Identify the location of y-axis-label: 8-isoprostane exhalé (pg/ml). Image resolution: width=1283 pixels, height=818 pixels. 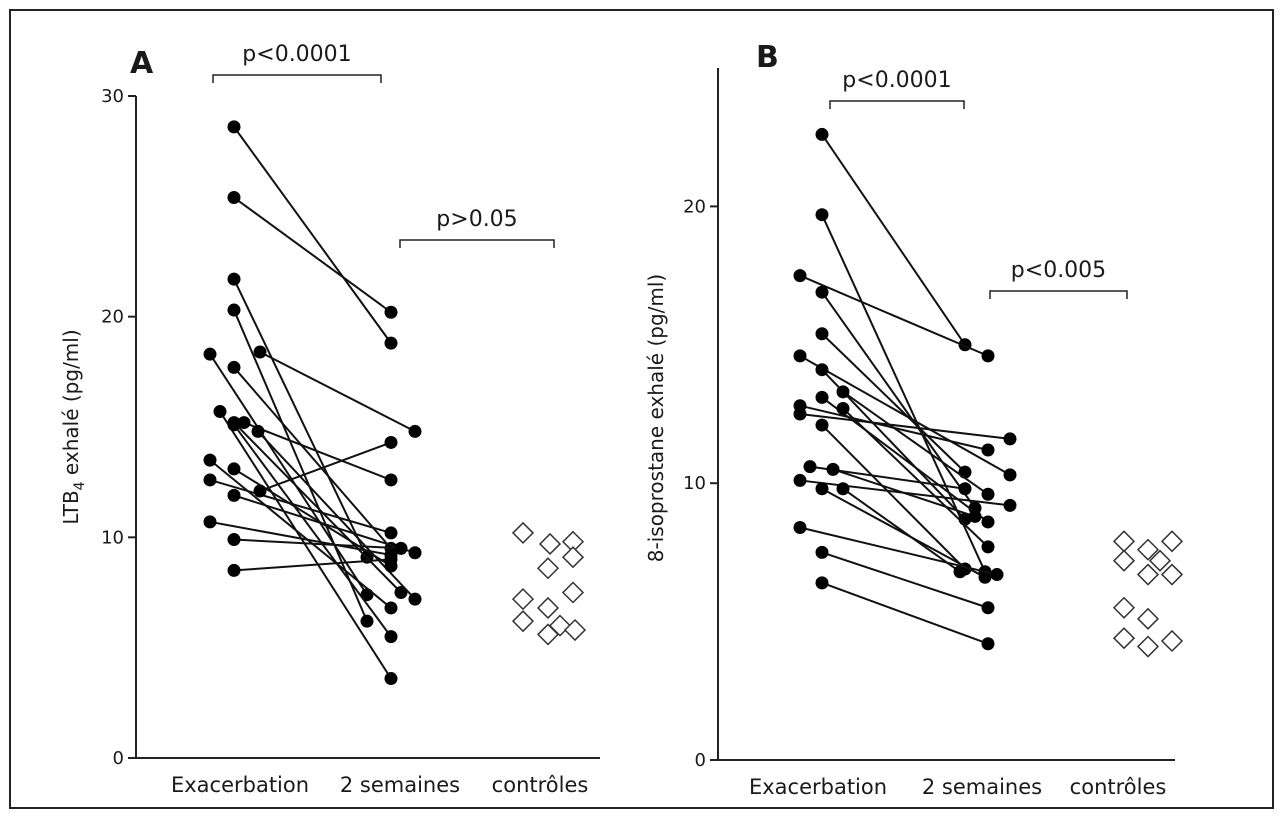
(656, 418).